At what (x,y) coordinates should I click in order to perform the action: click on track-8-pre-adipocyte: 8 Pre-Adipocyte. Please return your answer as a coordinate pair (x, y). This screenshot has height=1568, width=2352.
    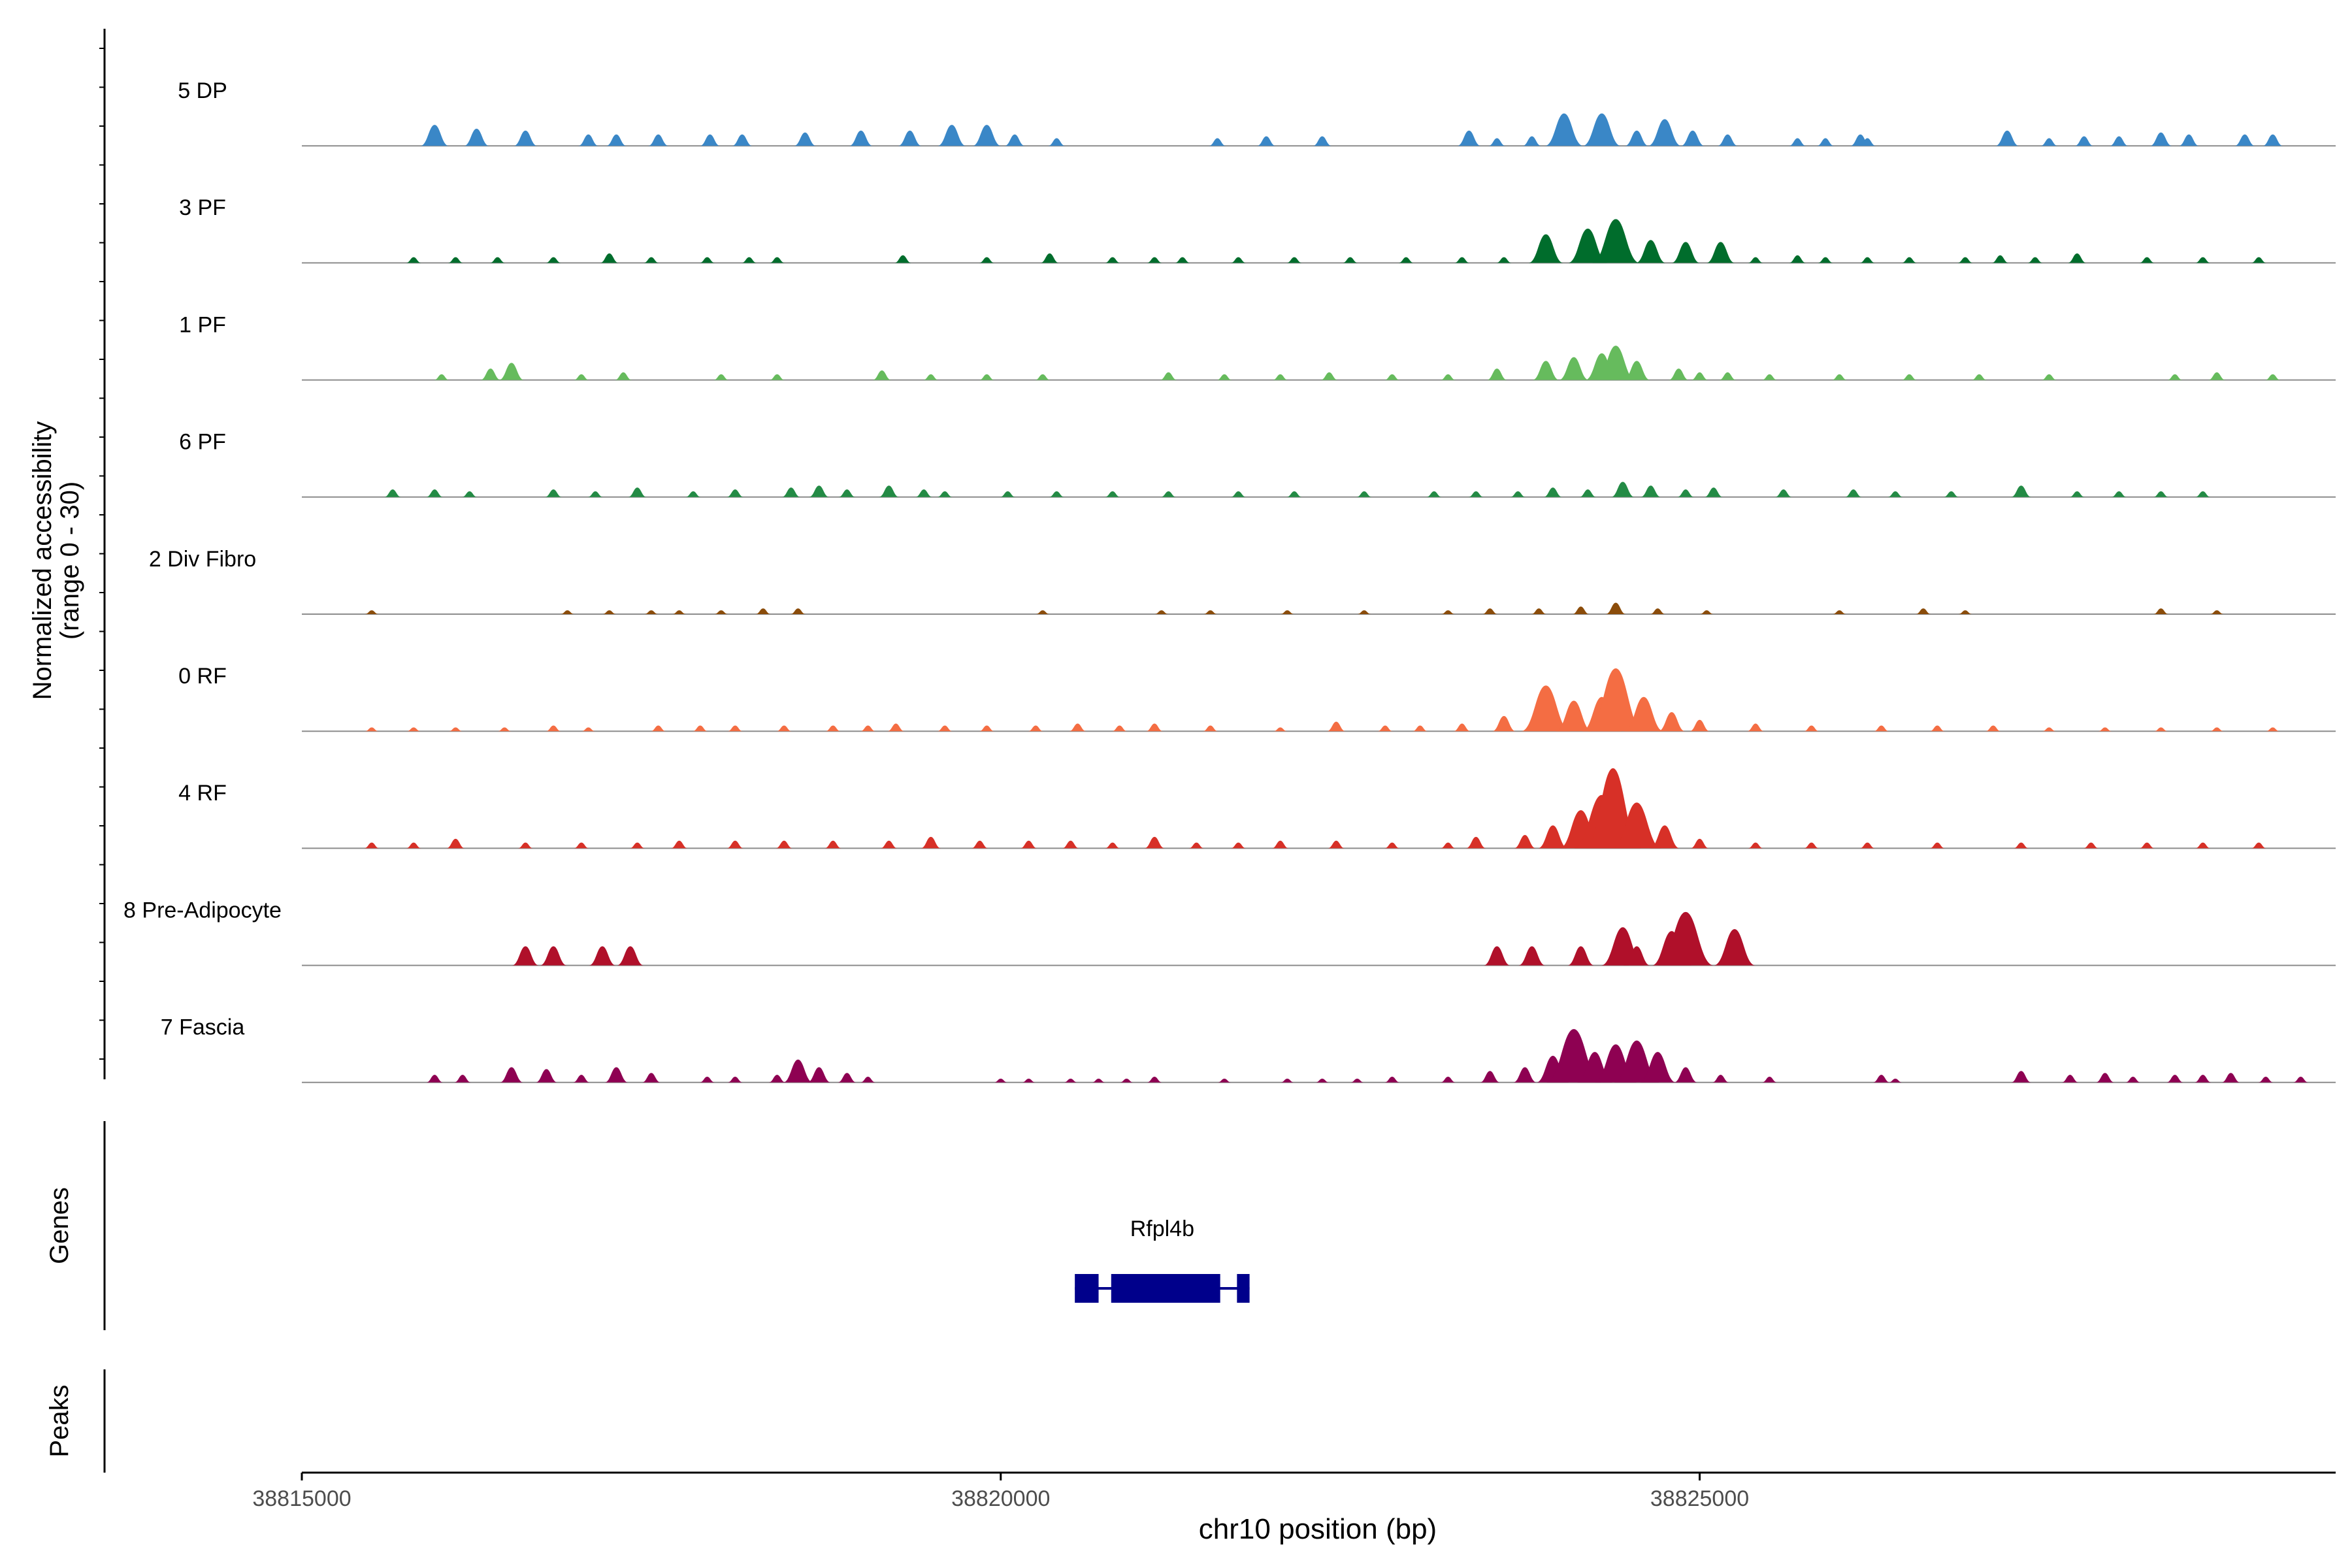
    Looking at the image, I should click on (1229, 932).